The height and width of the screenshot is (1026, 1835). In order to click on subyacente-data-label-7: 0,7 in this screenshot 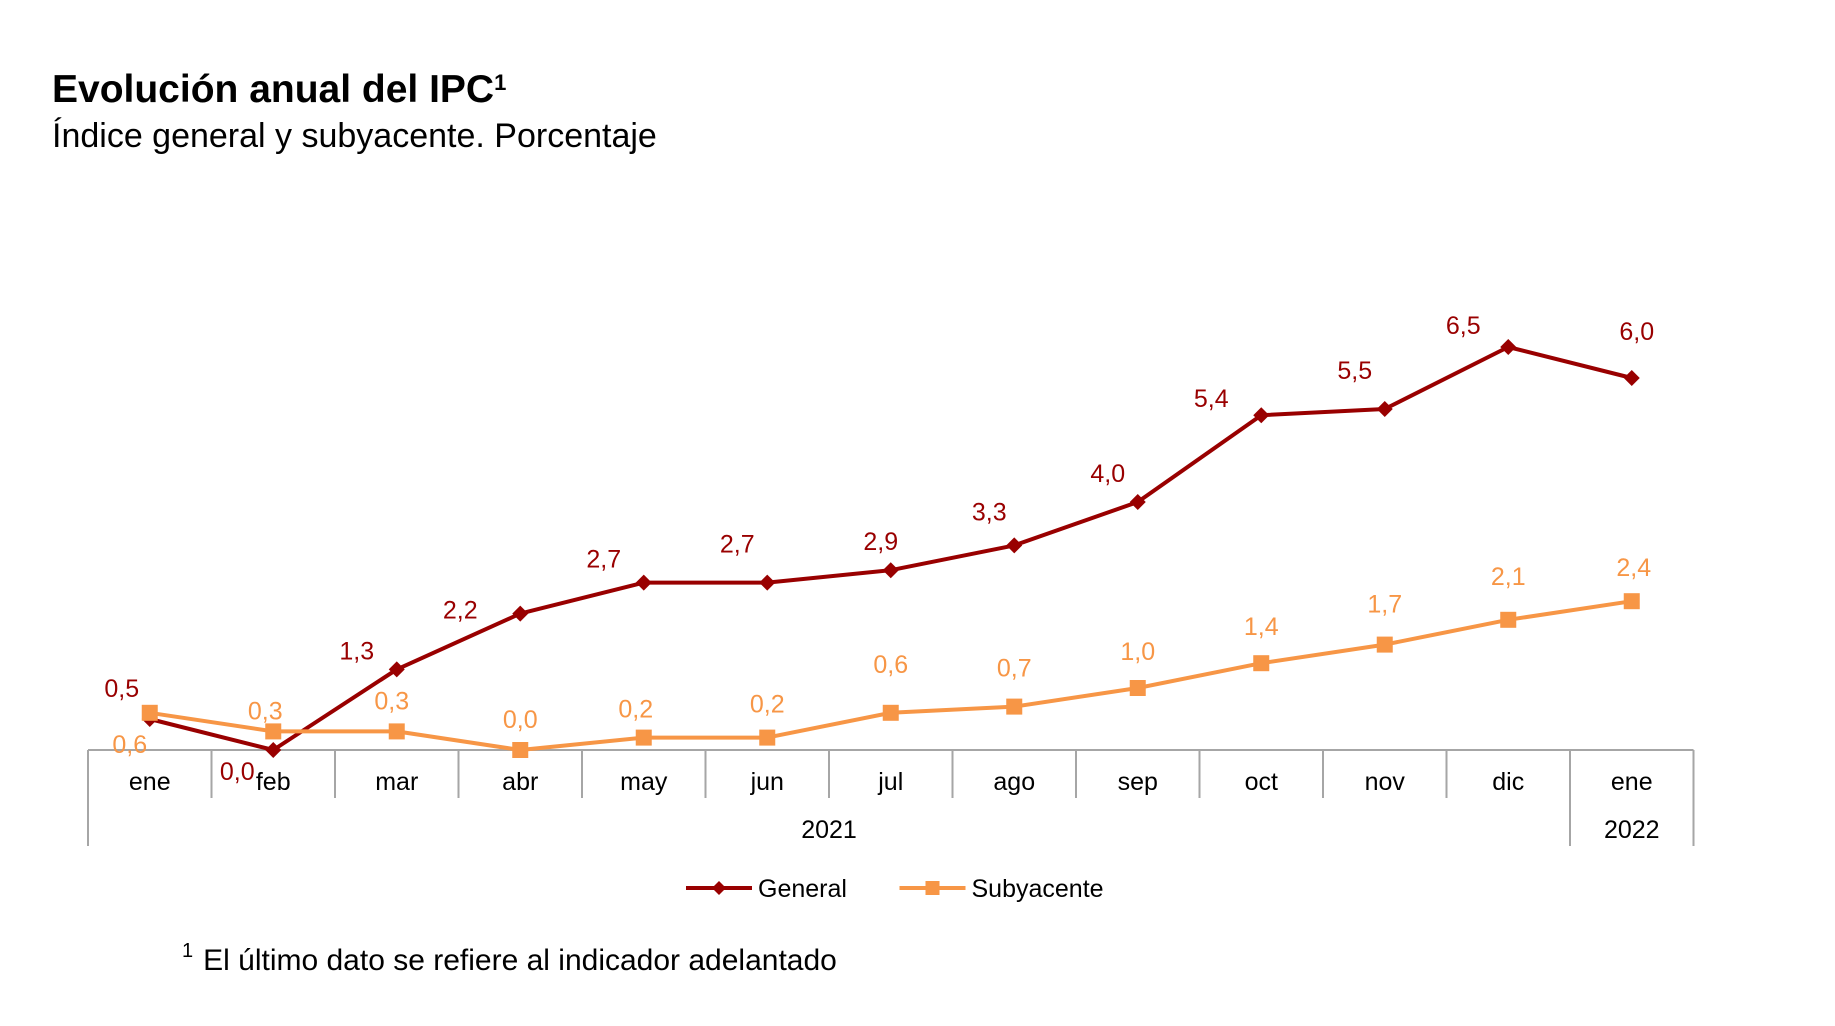, I will do `click(1014, 669)`.